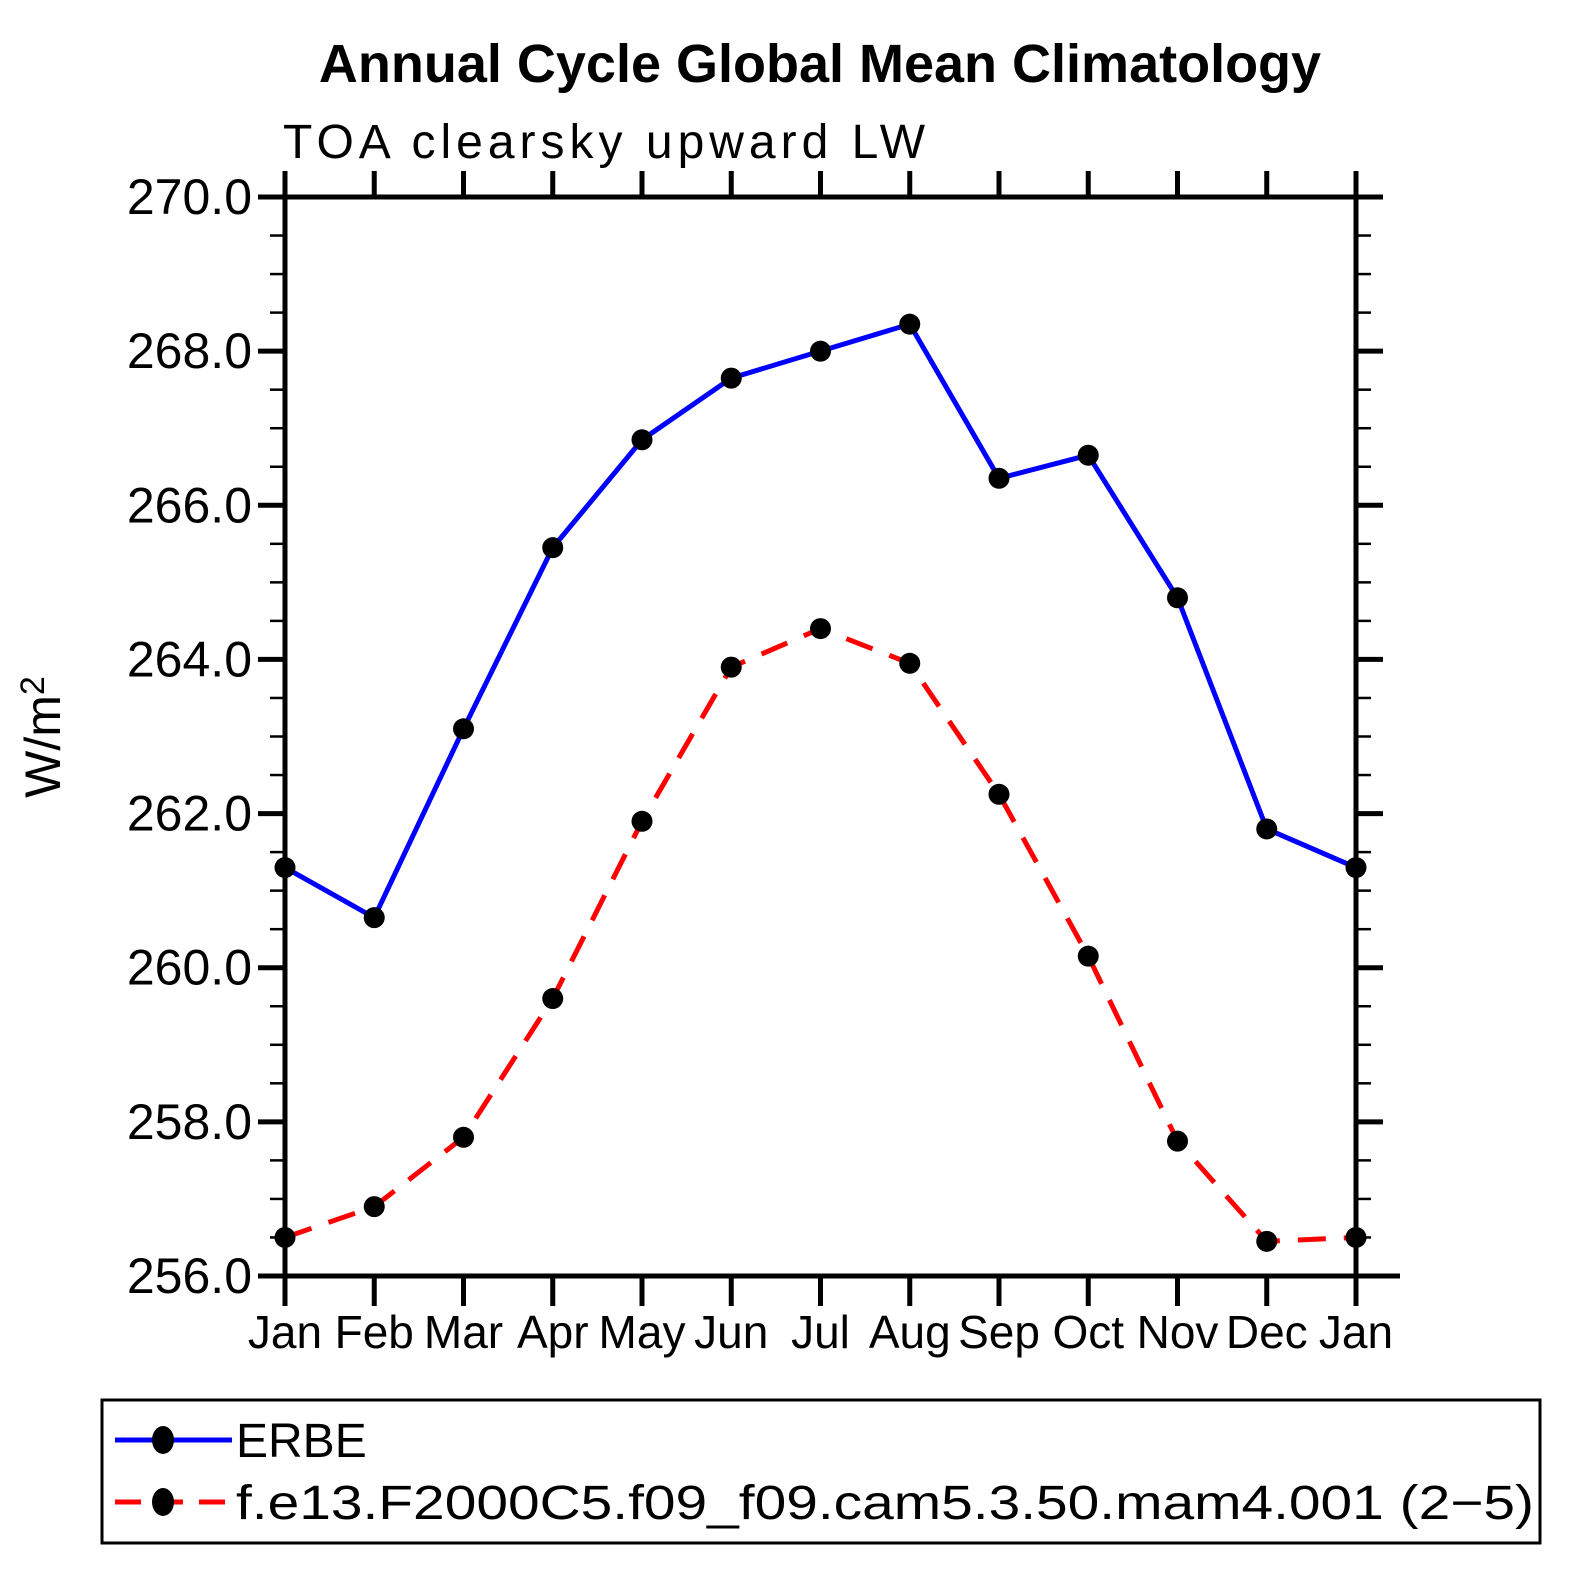 The width and height of the screenshot is (1580, 1585). Describe the element at coordinates (820, 64) in the screenshot. I see `chart-title: Annual Cycle Global Mean Climatology` at that location.